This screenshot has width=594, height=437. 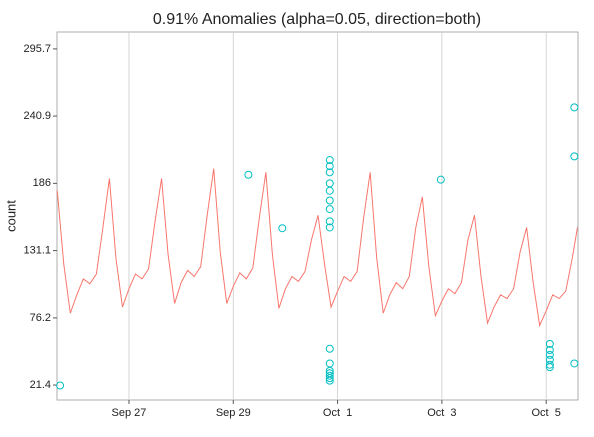 I want to click on y-axis-label: count, so click(x=10, y=216).